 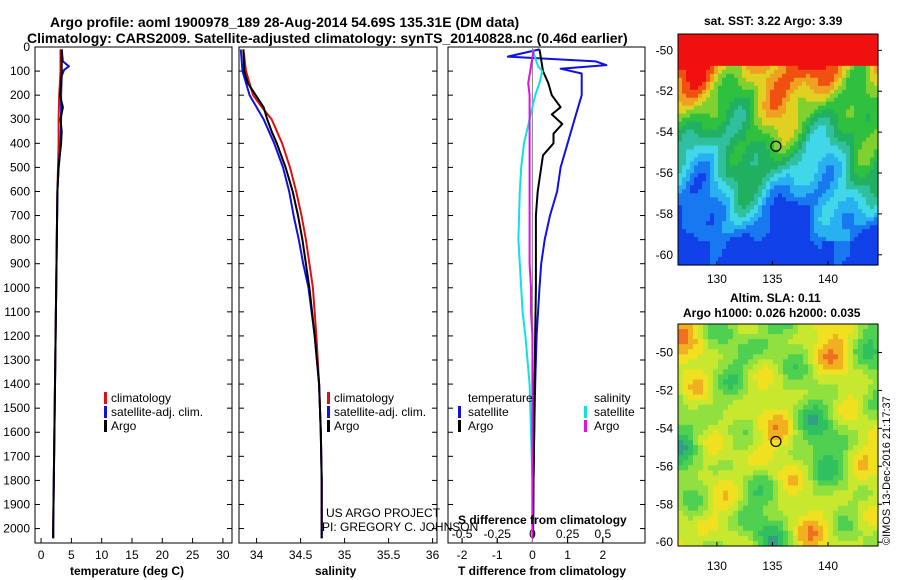 I want to click on salinity-tick-label: 34, so click(x=257, y=555).